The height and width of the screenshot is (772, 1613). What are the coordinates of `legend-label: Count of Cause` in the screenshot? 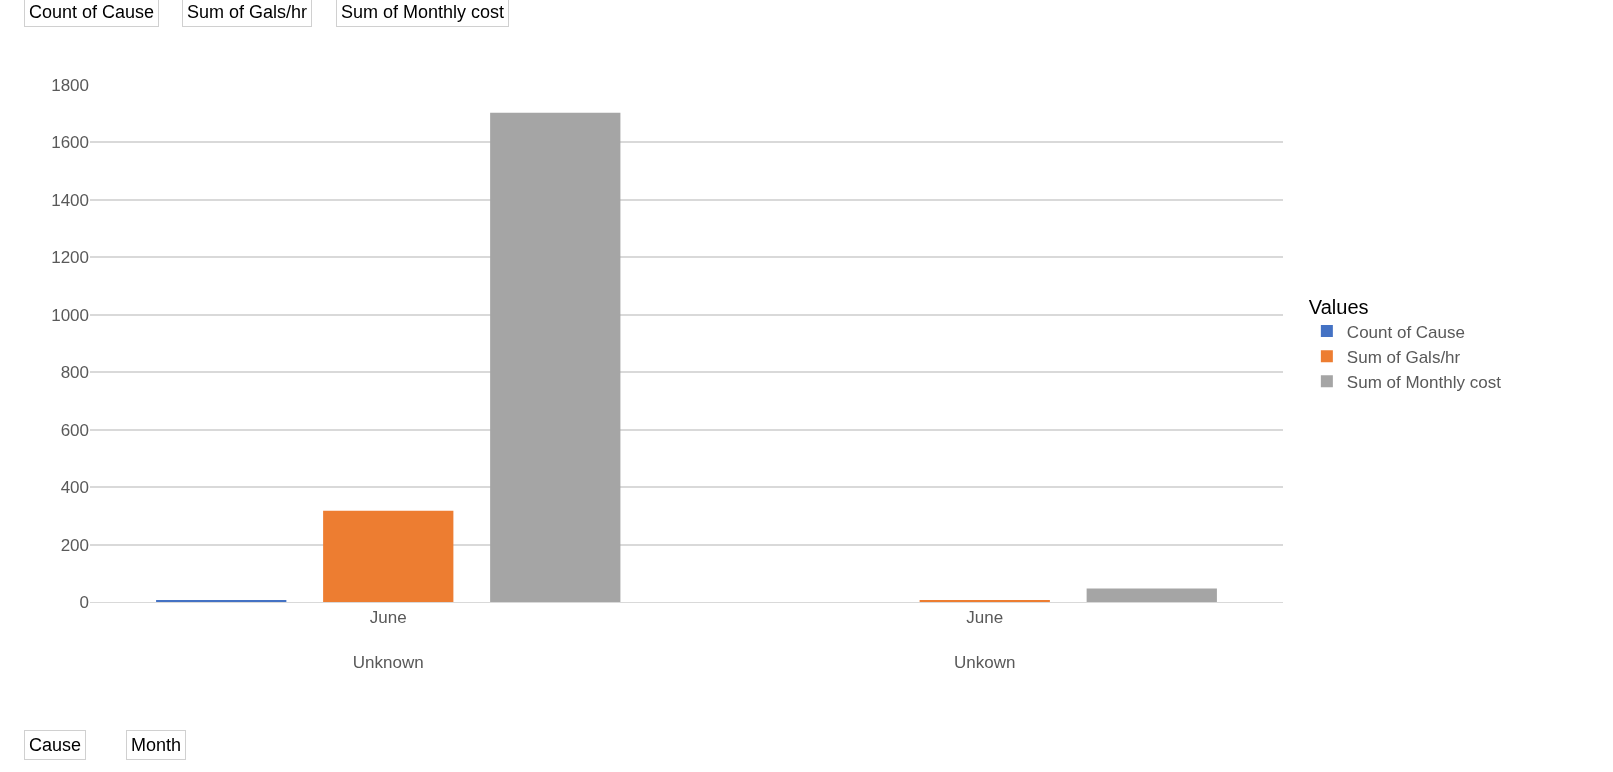 It's located at (1405, 332).